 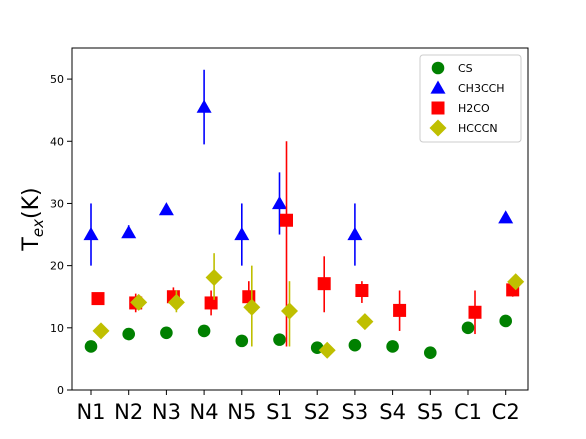 I want to click on legend-label: CS, so click(x=465, y=68).